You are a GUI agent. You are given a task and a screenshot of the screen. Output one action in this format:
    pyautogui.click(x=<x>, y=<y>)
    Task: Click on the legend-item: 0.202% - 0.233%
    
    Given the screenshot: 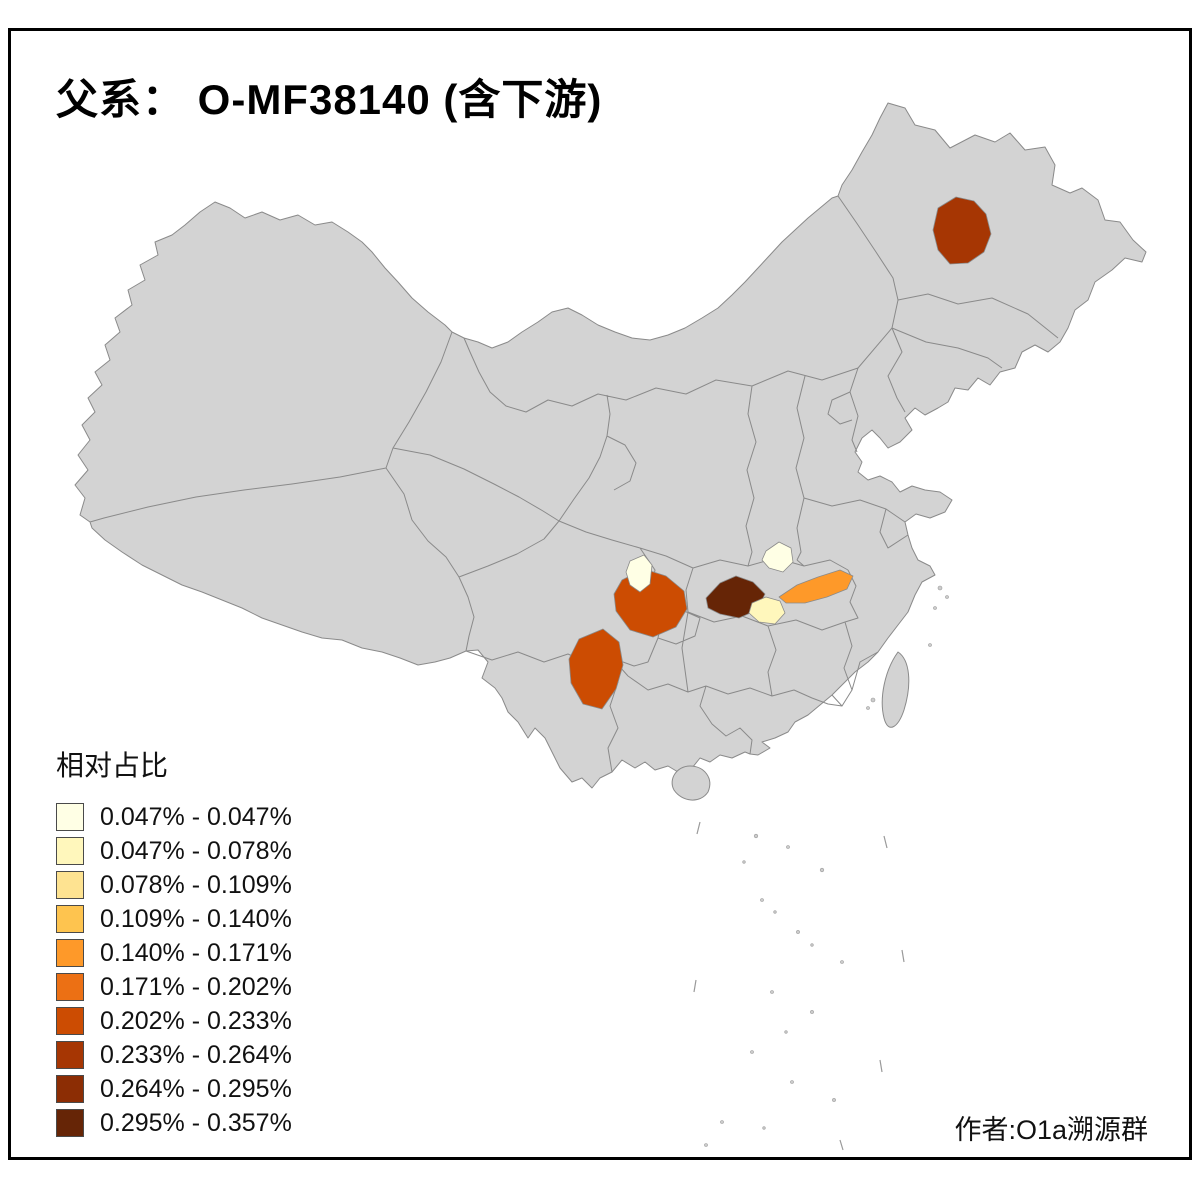 What is the action you would take?
    pyautogui.click(x=174, y=1021)
    